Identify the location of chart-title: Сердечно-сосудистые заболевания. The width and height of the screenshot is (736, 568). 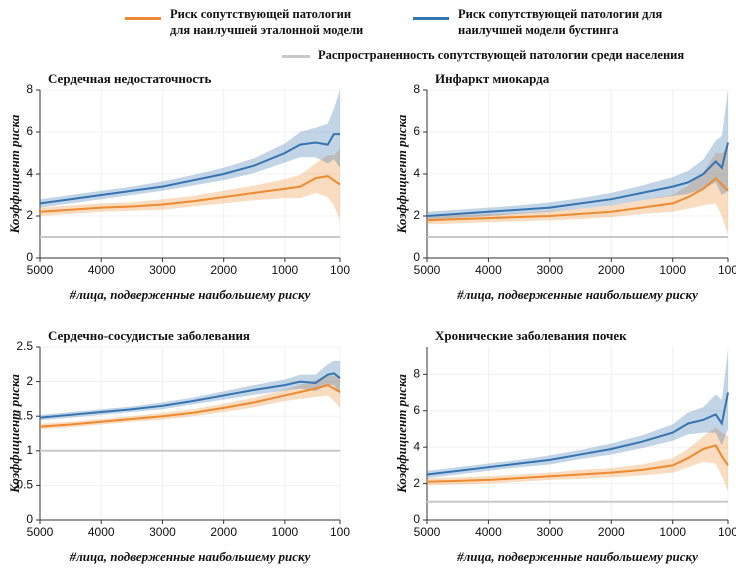
(149, 335).